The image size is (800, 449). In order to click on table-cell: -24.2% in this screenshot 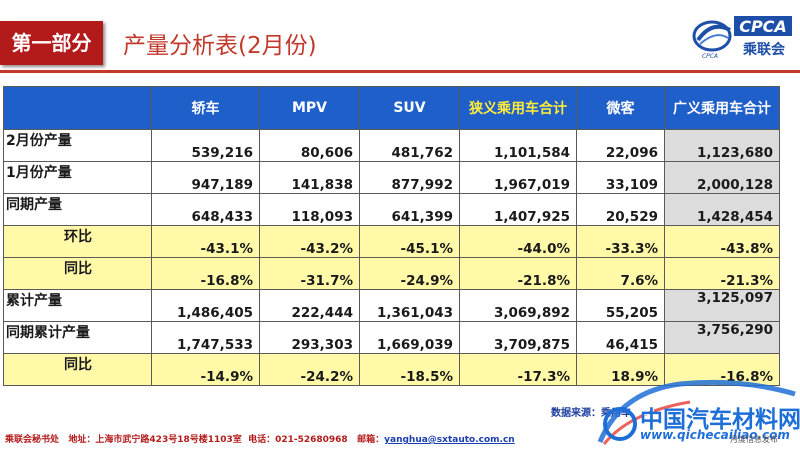, I will do `click(309, 369)`.